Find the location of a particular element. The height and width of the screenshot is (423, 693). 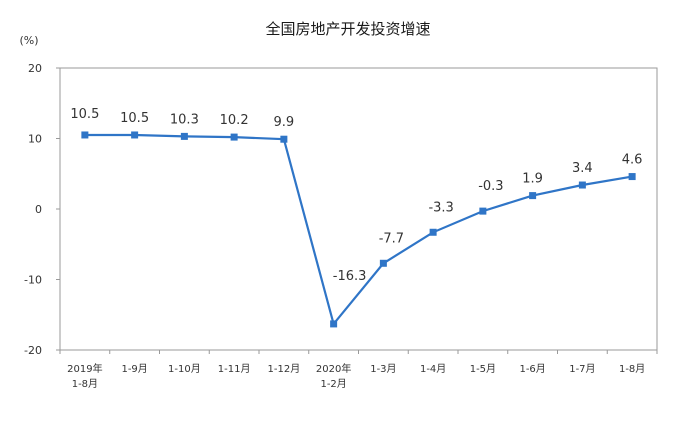

x-tick-label: 1-4月 is located at coordinates (433, 369).